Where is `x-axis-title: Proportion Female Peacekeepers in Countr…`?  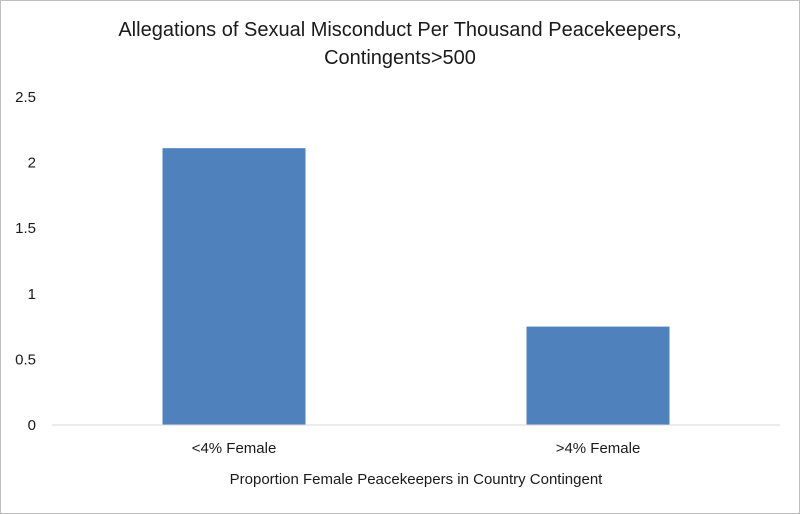
x-axis-title: Proportion Female Peacekeepers in Countr… is located at coordinates (417, 479).